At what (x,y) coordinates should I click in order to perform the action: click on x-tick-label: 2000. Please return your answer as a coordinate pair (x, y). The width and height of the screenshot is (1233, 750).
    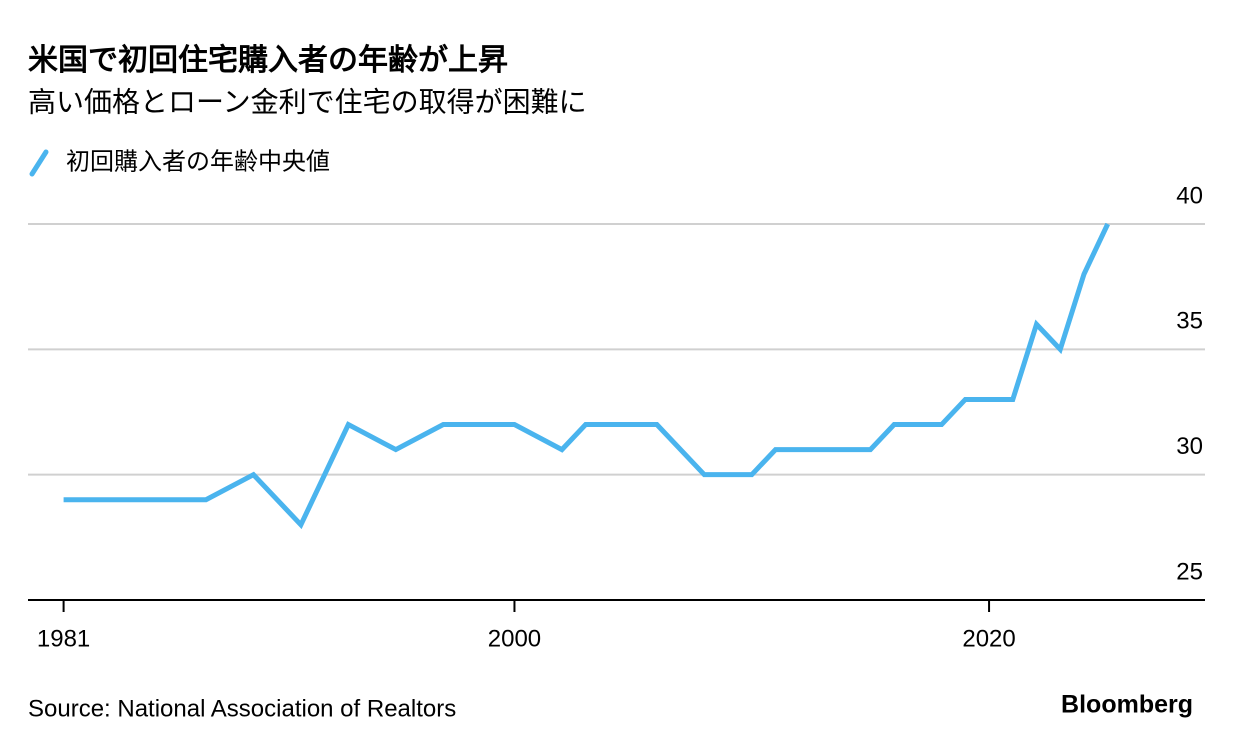
    Looking at the image, I should click on (514, 638).